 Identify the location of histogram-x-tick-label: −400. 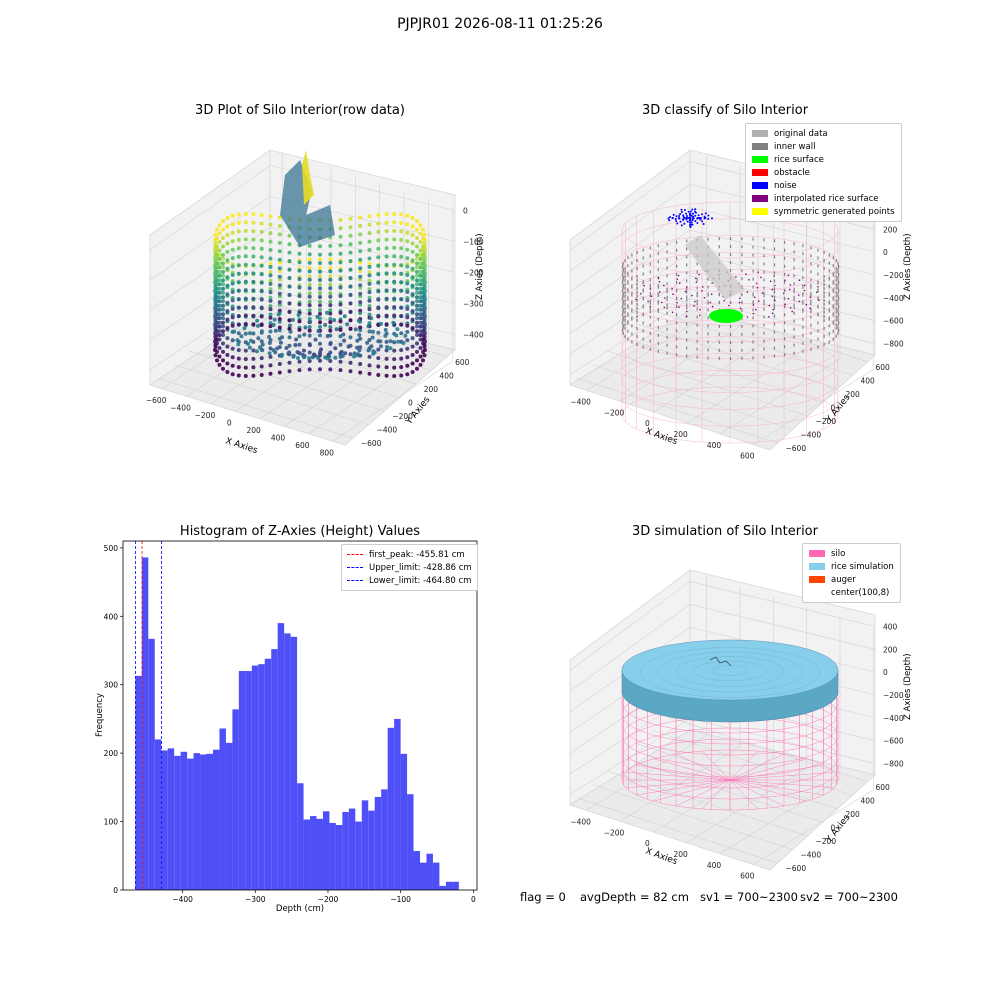
(182, 899).